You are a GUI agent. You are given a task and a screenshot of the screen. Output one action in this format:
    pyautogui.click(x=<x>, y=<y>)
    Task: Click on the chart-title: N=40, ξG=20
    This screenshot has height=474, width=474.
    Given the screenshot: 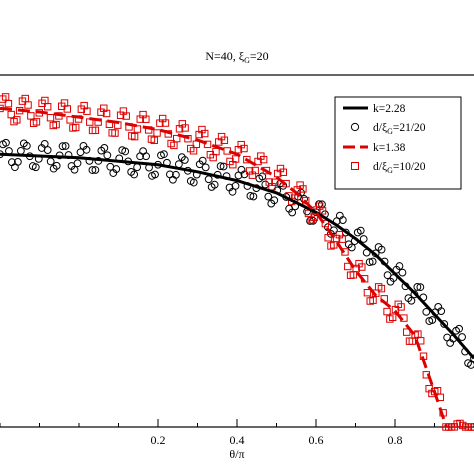 What is the action you would take?
    pyautogui.click(x=236, y=57)
    